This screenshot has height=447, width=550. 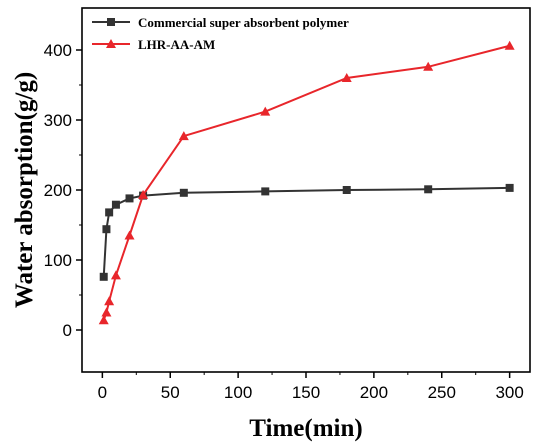 What do you see at coordinates (58, 50) in the screenshot?
I see `y-tick-label: 400` at bounding box center [58, 50].